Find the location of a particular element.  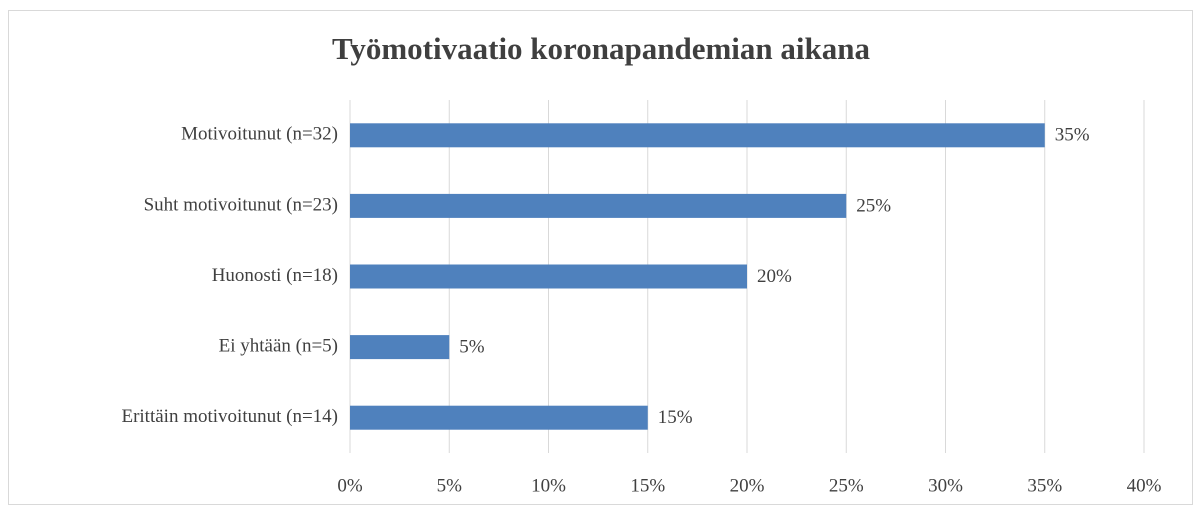

y-tick-label: Suht motivoitunut (n=23) is located at coordinates (241, 204).